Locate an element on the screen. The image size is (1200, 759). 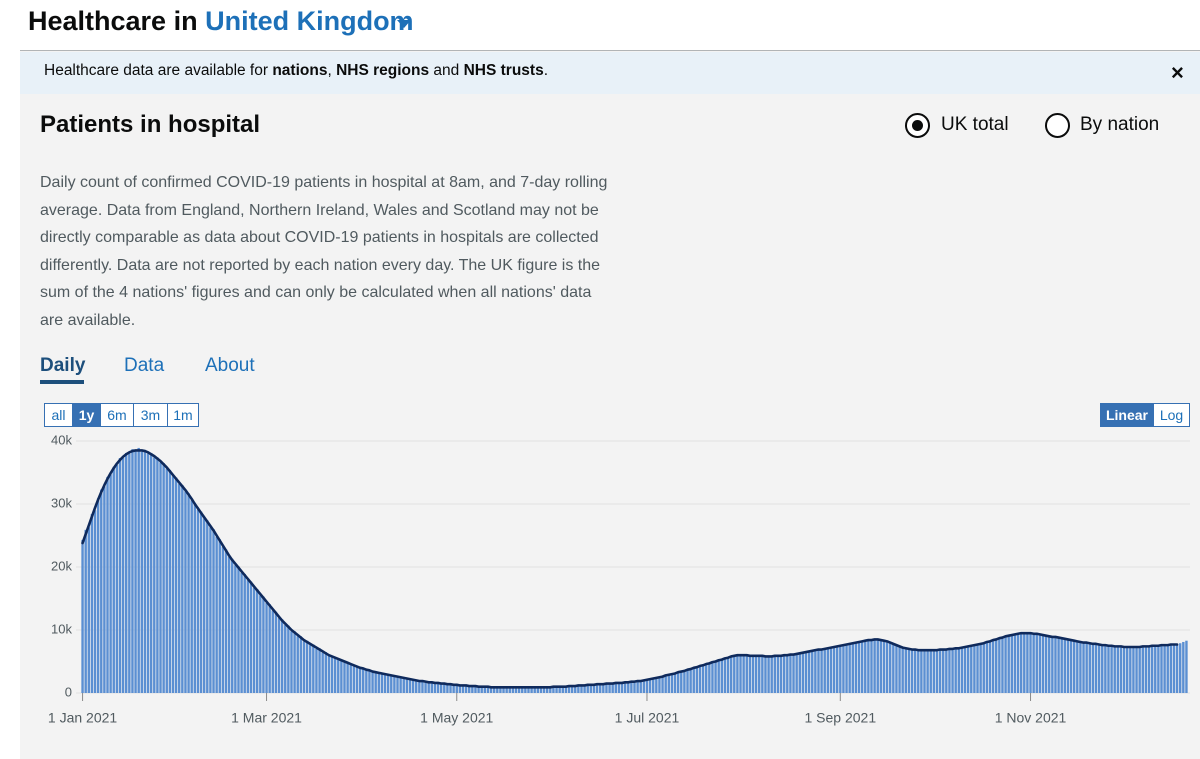
dropdown-arrow is located at coordinates (404, 24).